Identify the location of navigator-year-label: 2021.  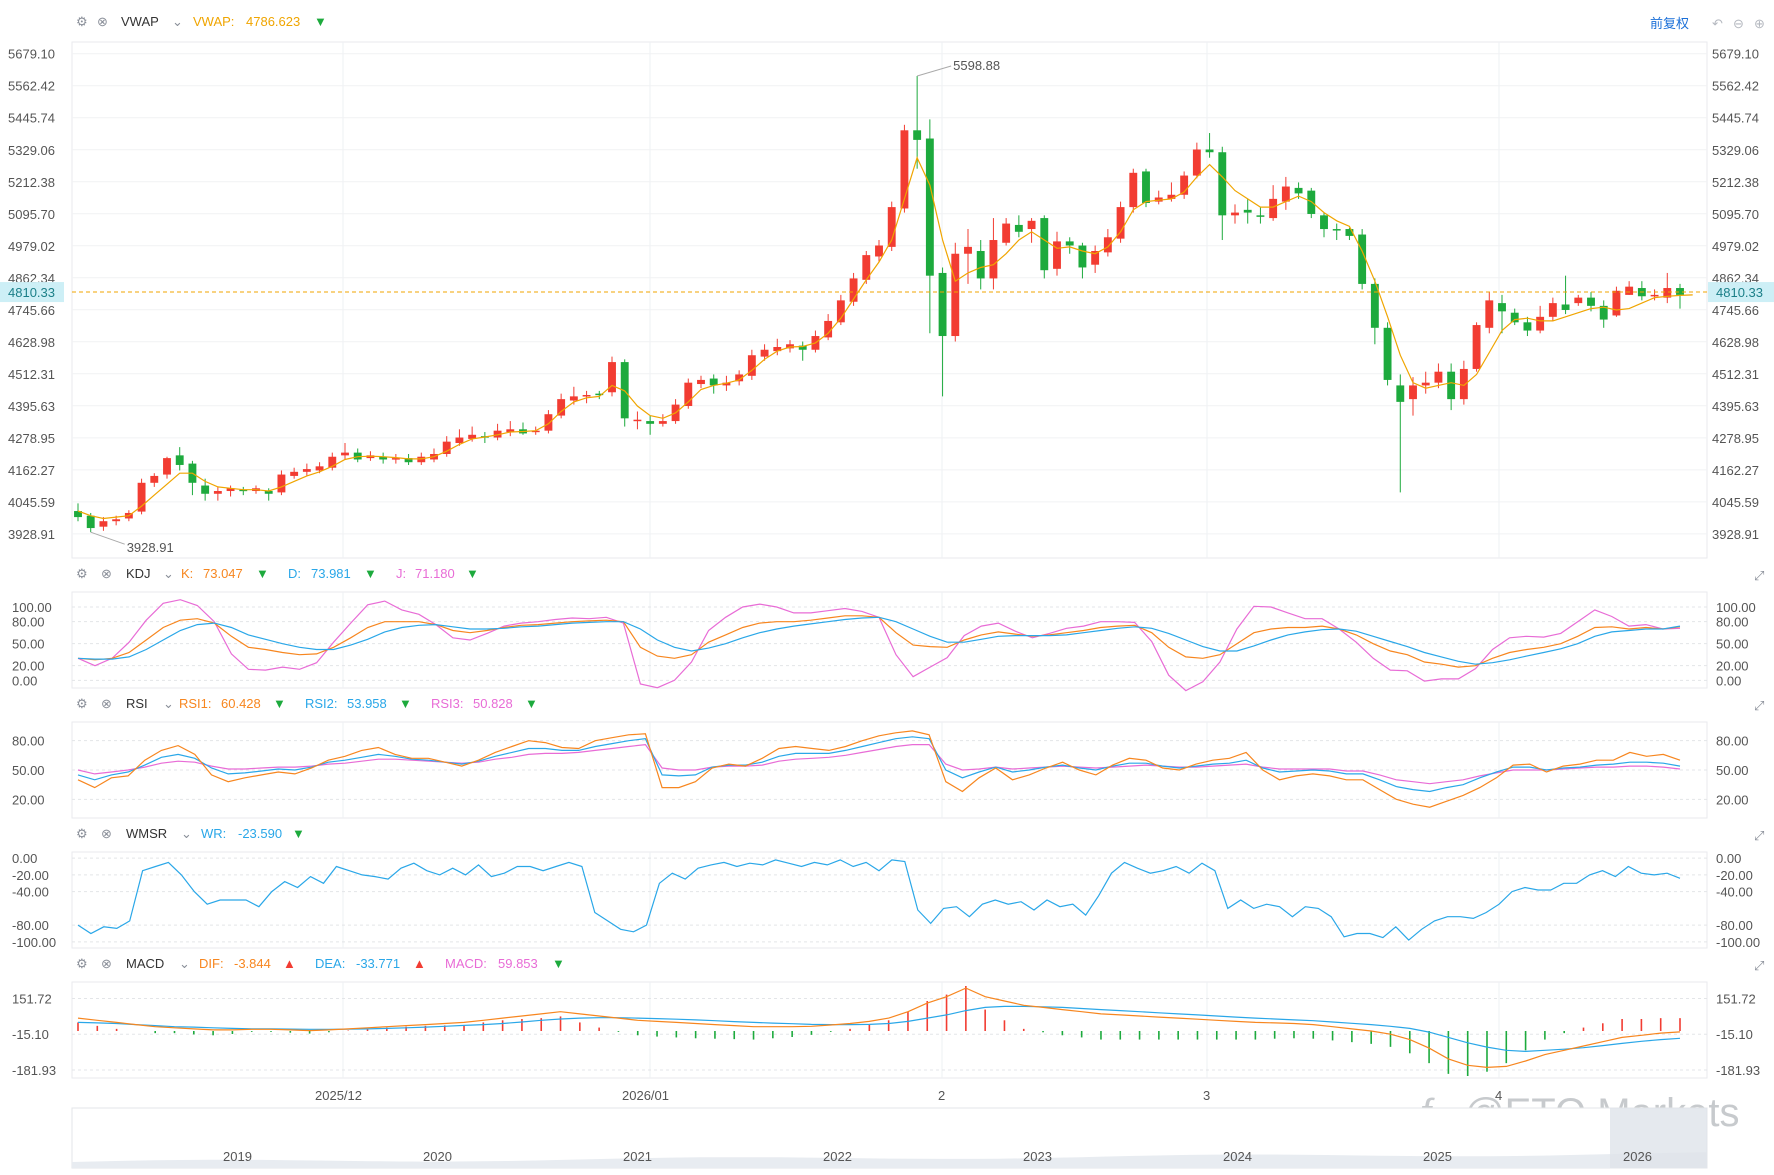
(637, 1156).